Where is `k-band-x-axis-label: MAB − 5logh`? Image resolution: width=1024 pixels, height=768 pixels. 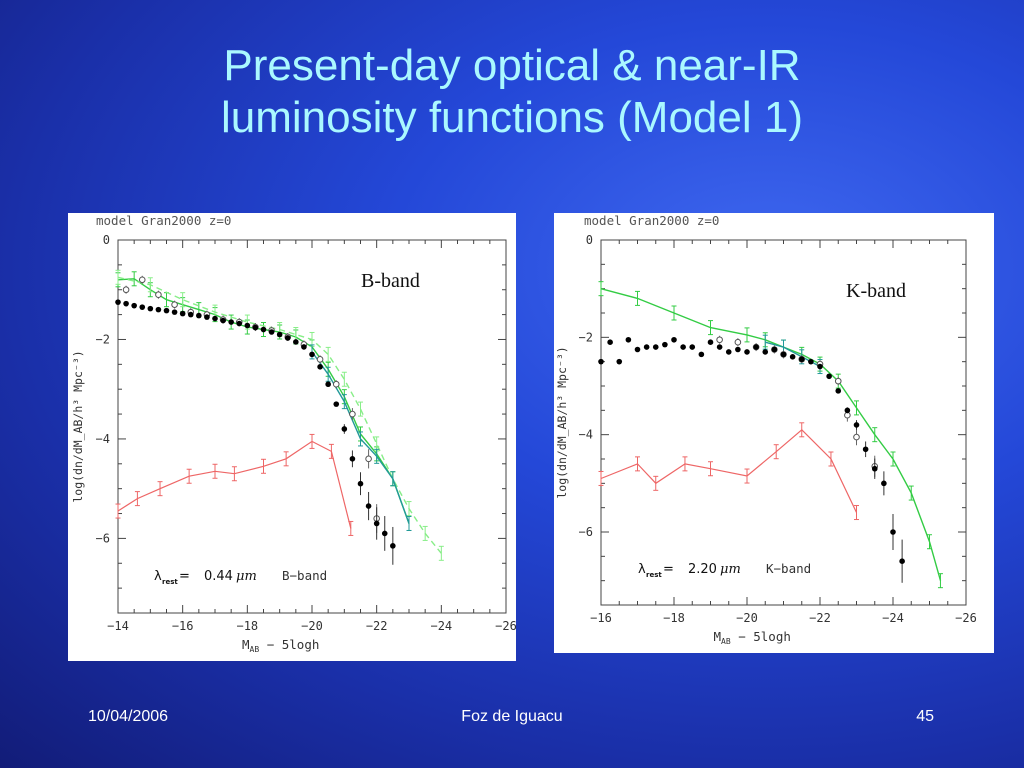
k-band-x-axis-label: MAB − 5logh is located at coordinates (752, 637).